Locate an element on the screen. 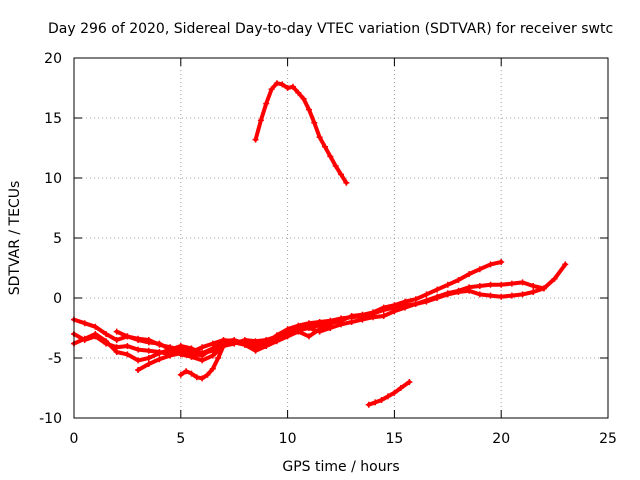 The width and height of the screenshot is (640, 480). x-tick-label: 0 is located at coordinates (74, 439).